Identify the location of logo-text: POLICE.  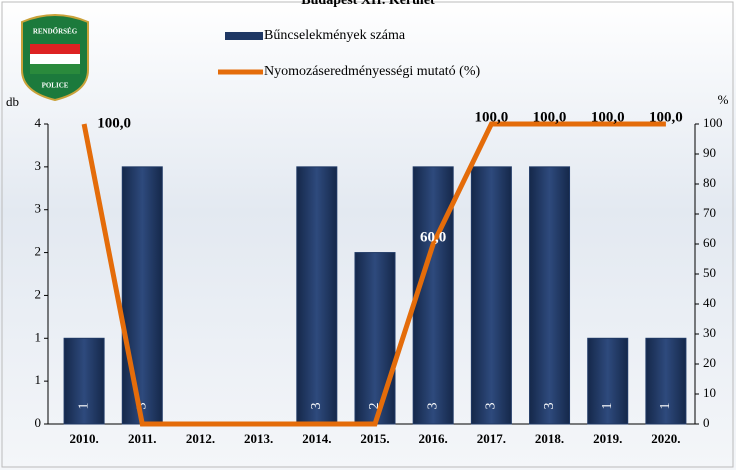
(55, 86).